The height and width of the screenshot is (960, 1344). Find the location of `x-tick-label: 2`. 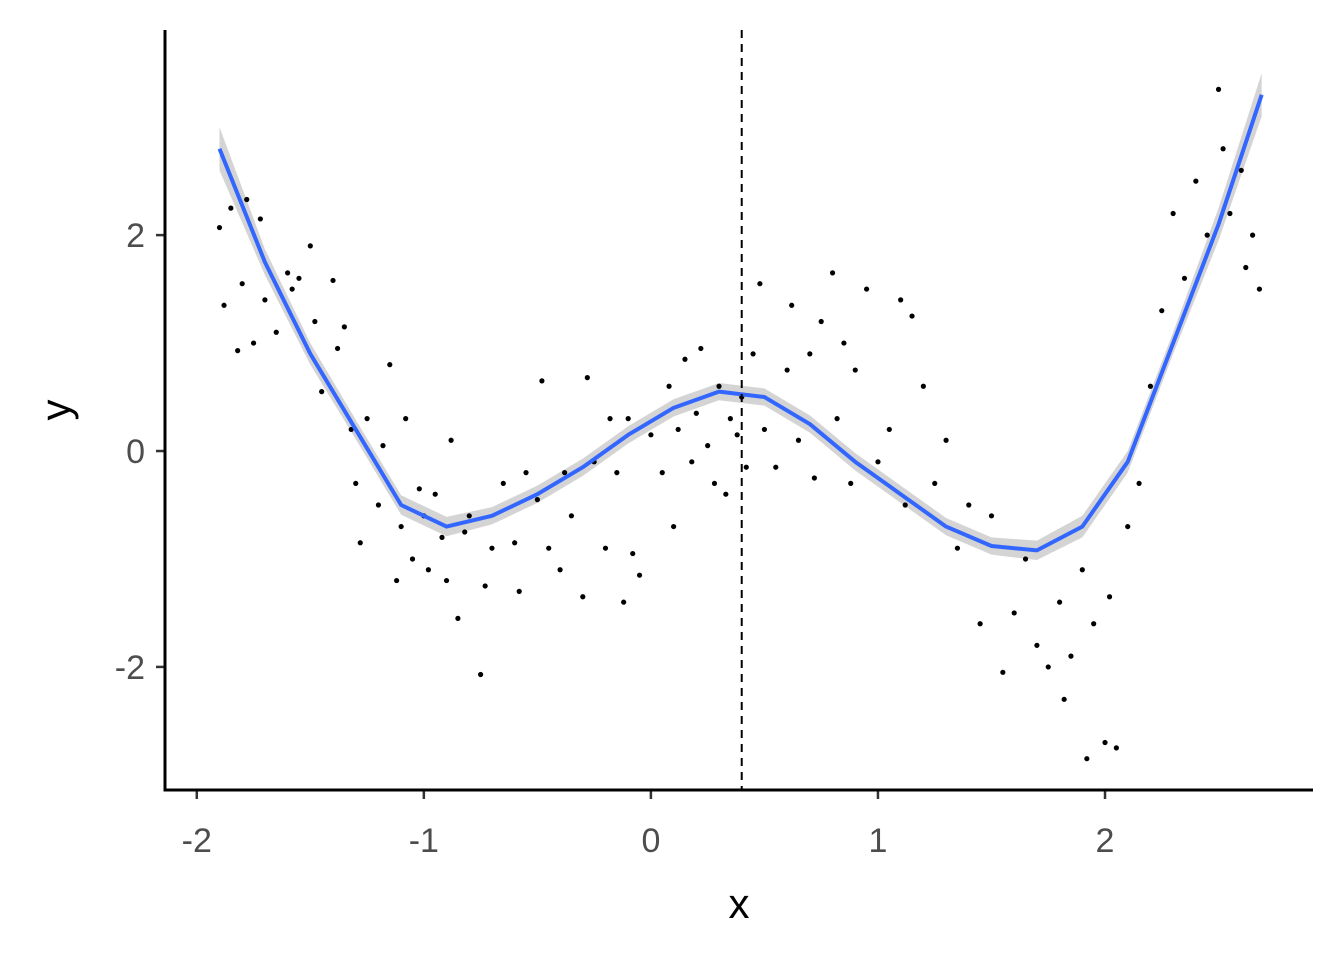

x-tick-label: 2 is located at coordinates (1105, 841).